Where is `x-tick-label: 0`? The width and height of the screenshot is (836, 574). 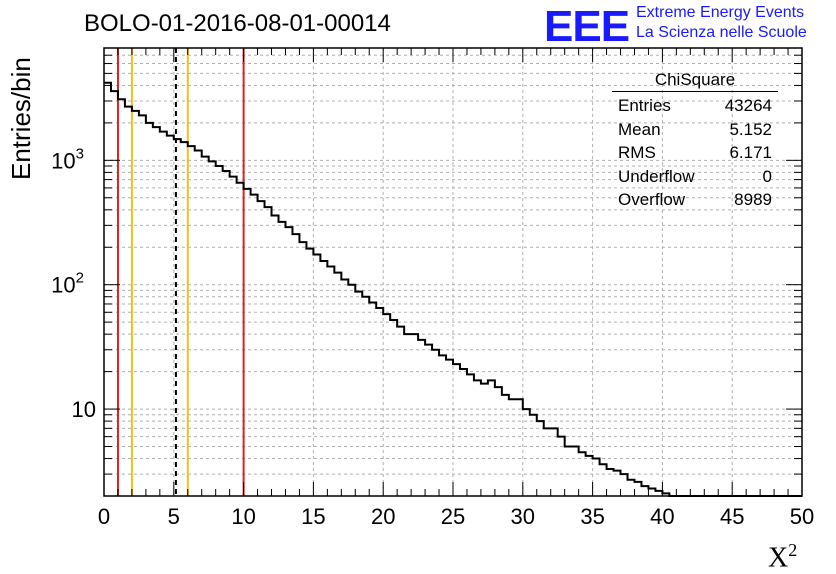 x-tick-label: 0 is located at coordinates (104, 516).